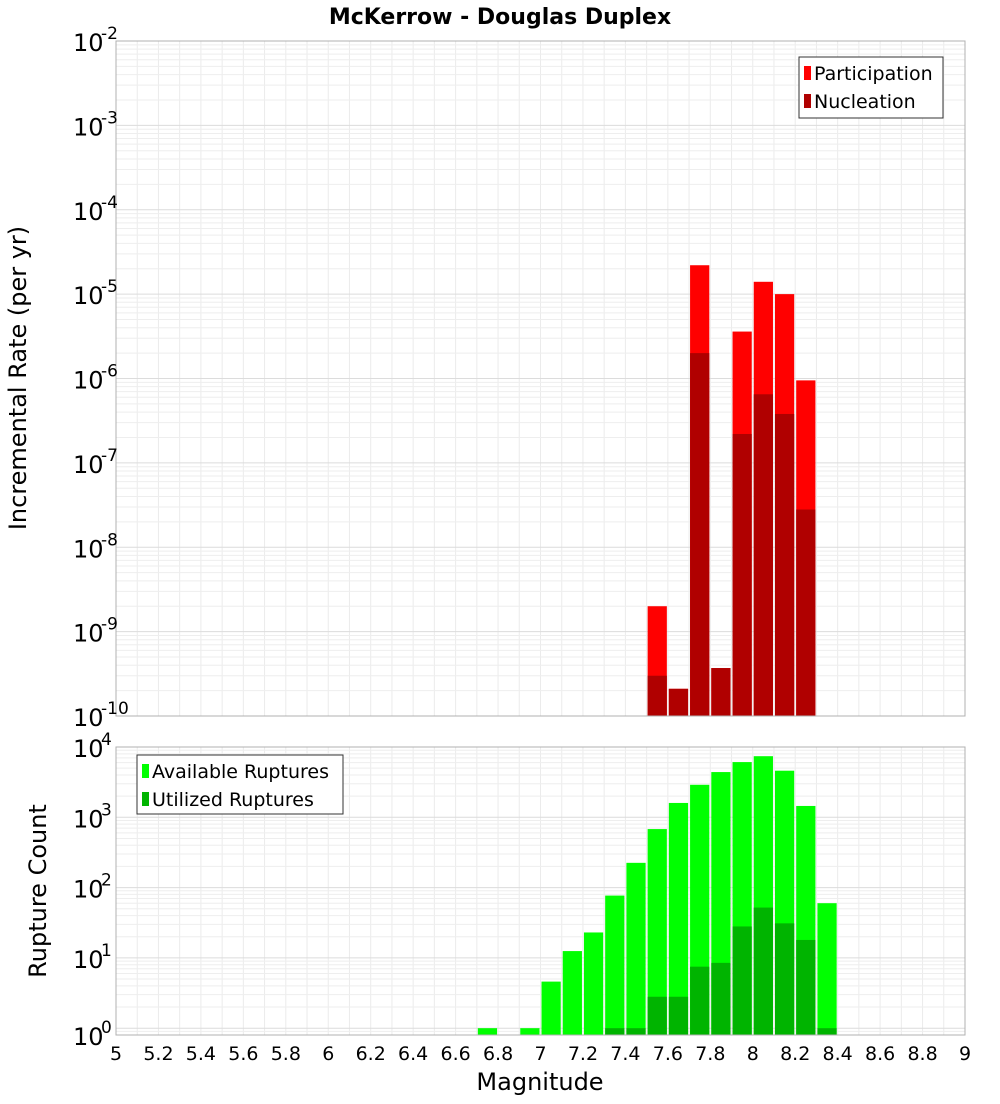  What do you see at coordinates (965, 1054) in the screenshot?
I see `x-tick-label: 9` at bounding box center [965, 1054].